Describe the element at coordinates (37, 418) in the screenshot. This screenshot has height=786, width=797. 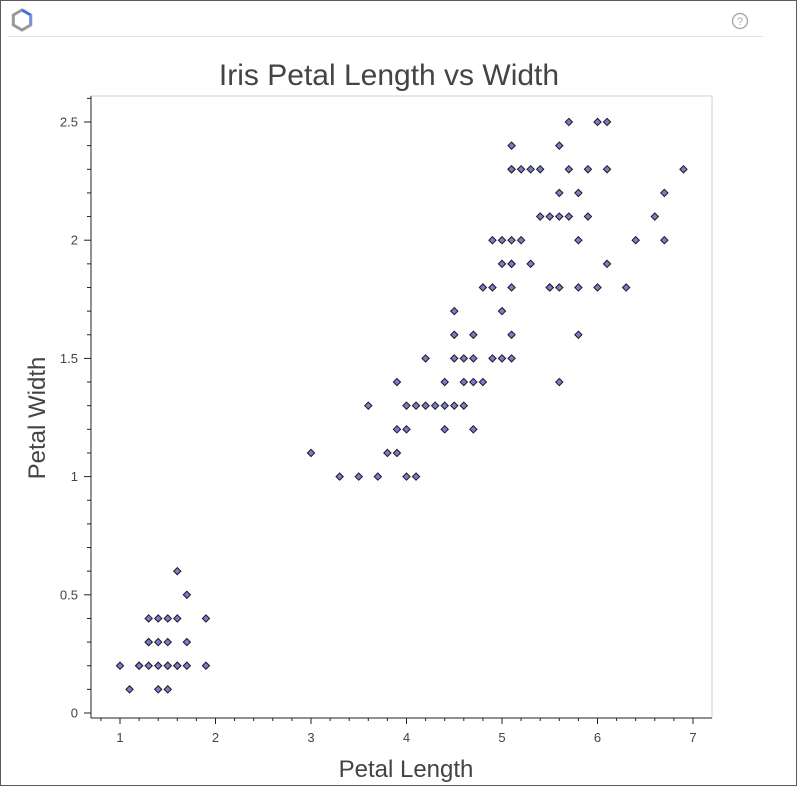
I see `y-axis-label: Petal Width` at that location.